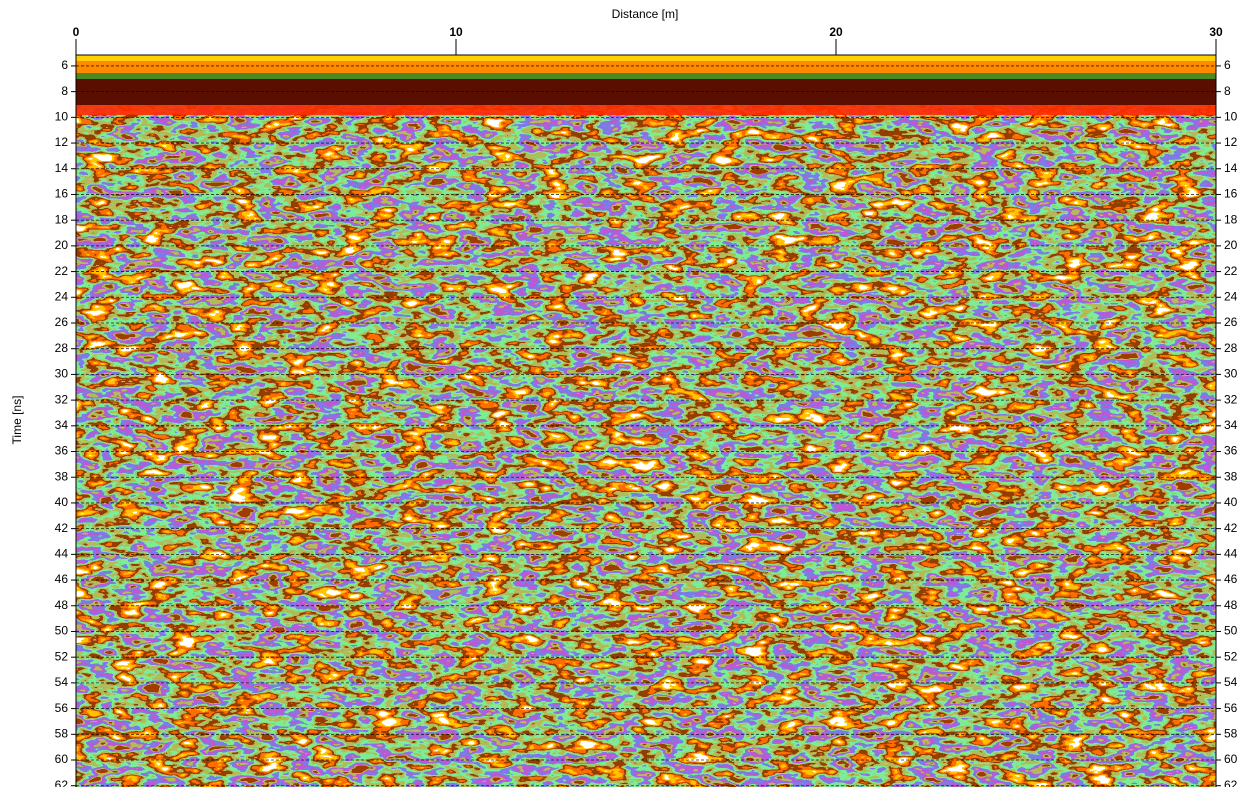 This screenshot has height=787, width=1250. Describe the element at coordinates (1216, 32) in the screenshot. I see `x-tick-label: 30` at that location.